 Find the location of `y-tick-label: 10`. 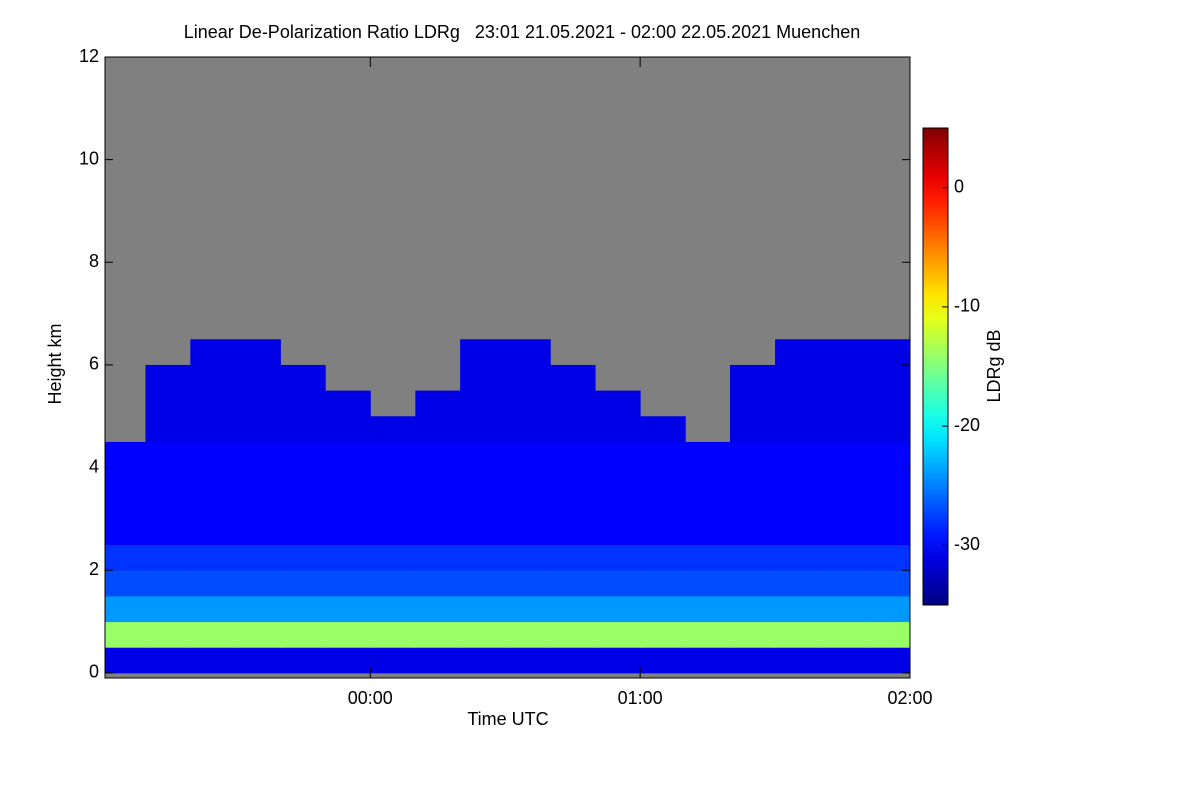

y-tick-label: 10 is located at coordinates (89, 158).